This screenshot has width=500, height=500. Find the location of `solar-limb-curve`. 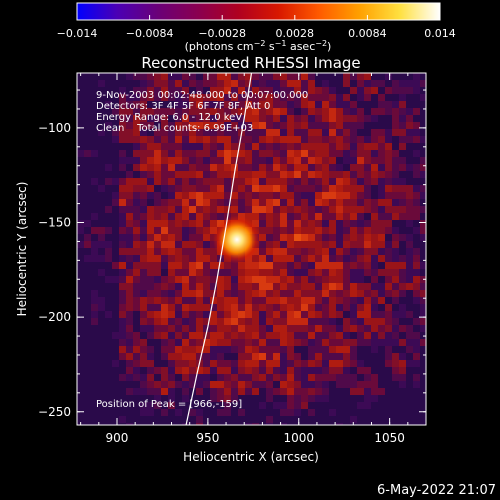

solar-limb-curve is located at coordinates (219, 249).